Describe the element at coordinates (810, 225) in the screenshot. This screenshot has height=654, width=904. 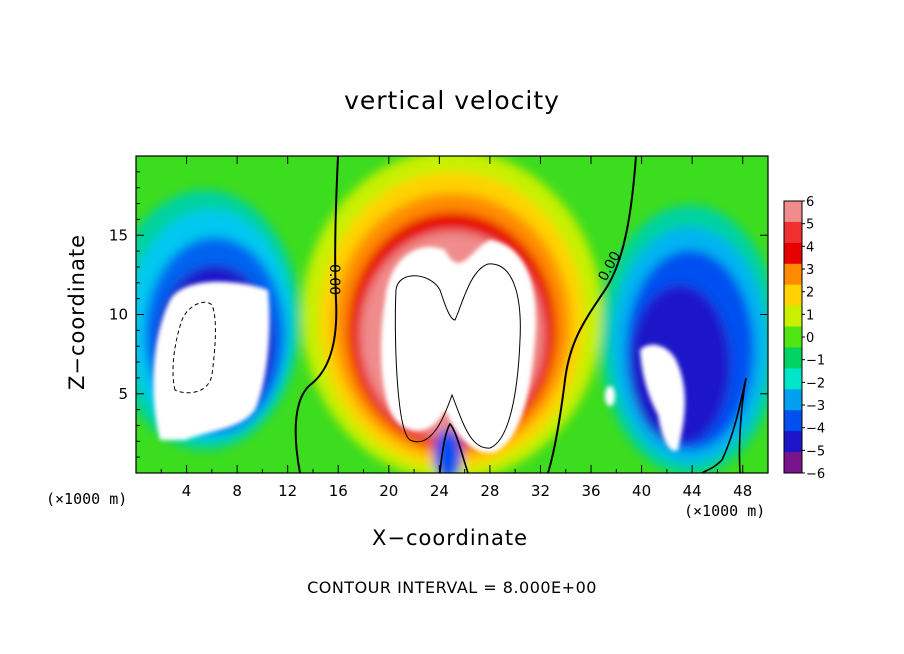
I see `colorbar-label: 5` at that location.